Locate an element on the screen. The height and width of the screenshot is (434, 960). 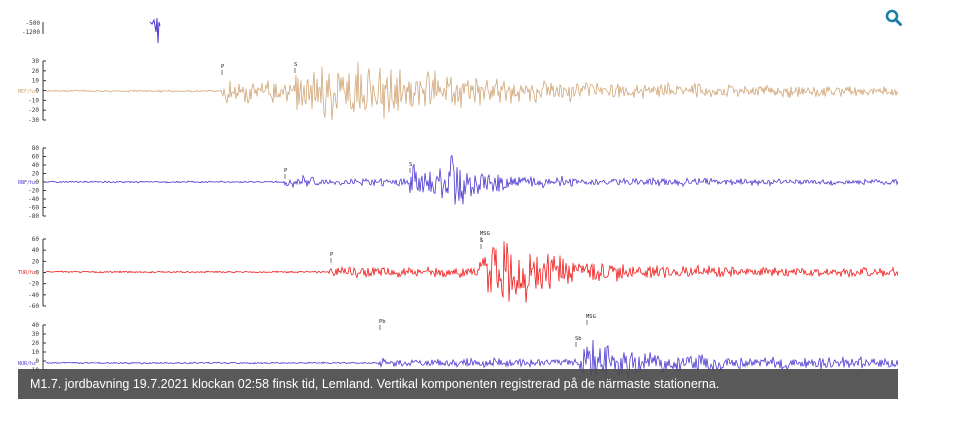
search-button is located at coordinates (894, 18).